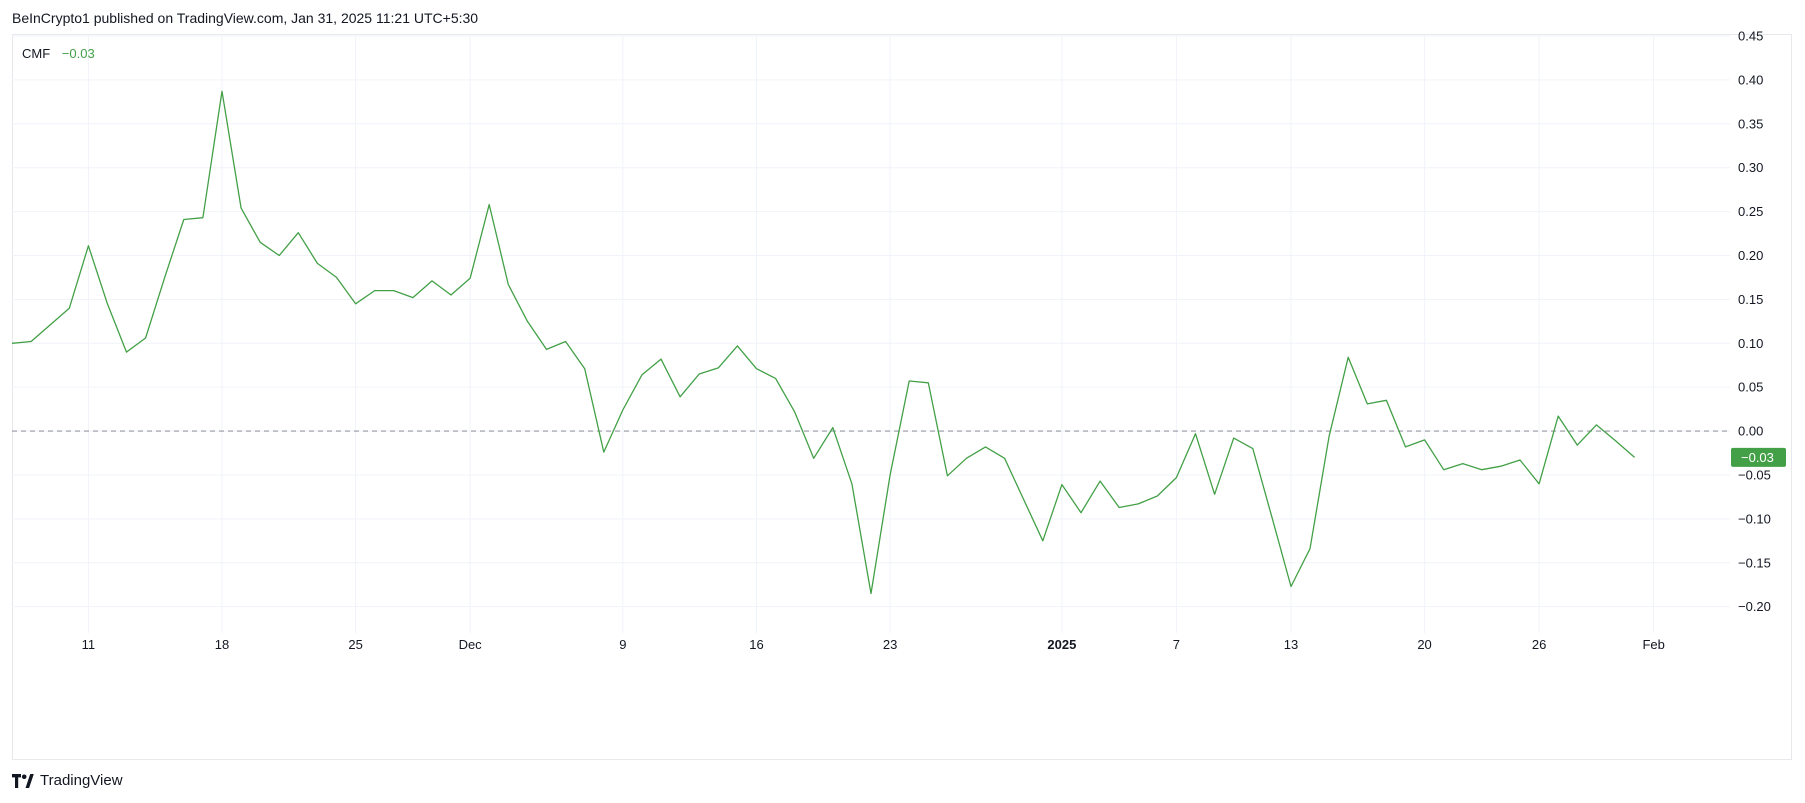 This screenshot has height=803, width=1805. Describe the element at coordinates (756, 644) in the screenshot. I see `x-tick-label: 16` at that location.